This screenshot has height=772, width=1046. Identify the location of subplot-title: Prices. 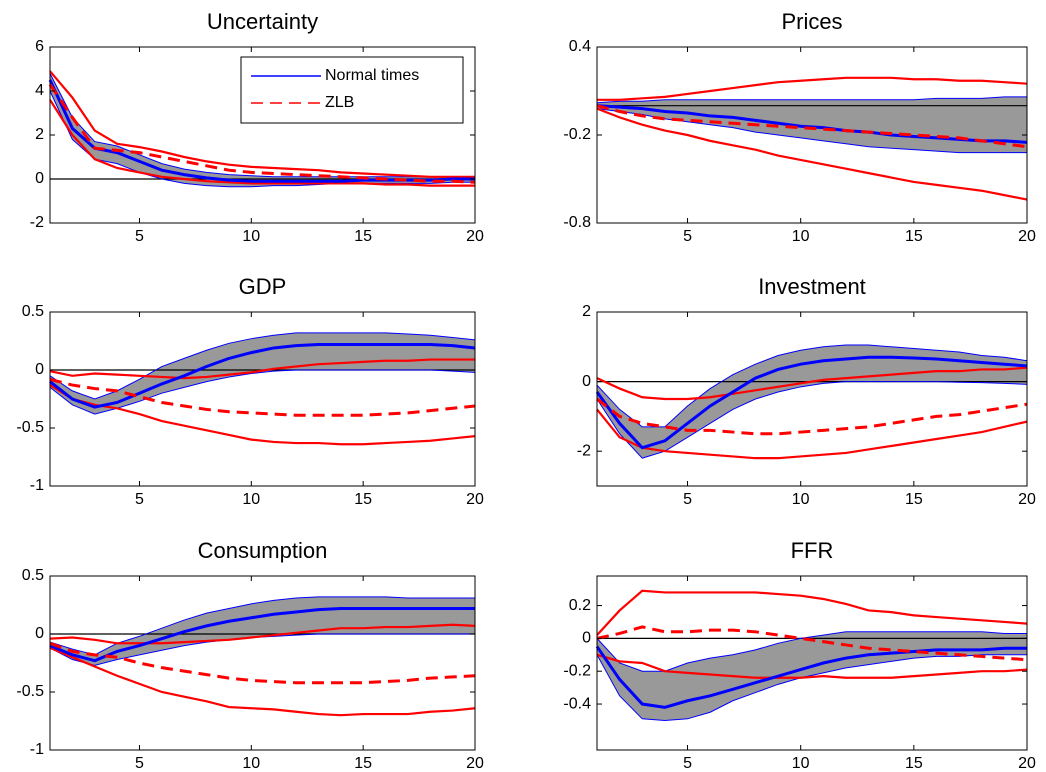
(811, 21).